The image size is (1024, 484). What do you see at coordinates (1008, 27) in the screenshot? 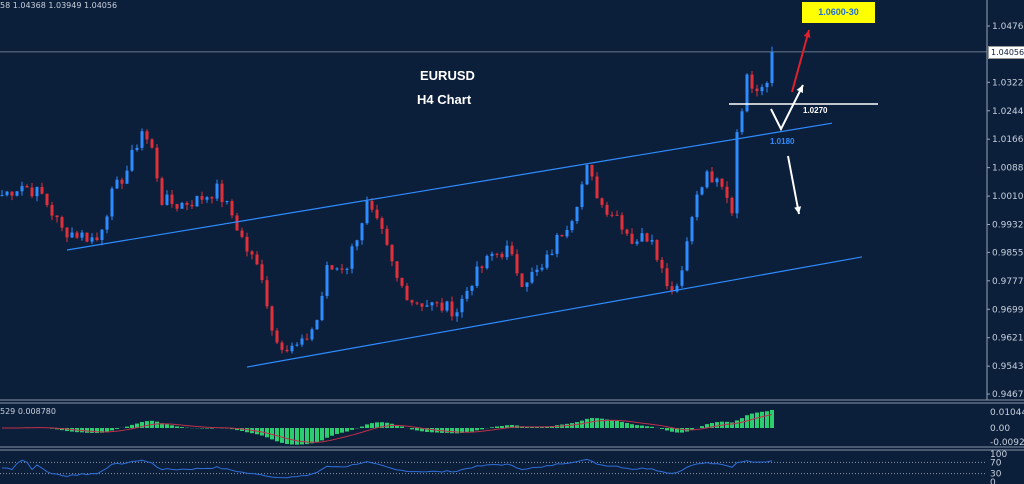
I see `price-tick-label: 1.04765` at bounding box center [1008, 27].